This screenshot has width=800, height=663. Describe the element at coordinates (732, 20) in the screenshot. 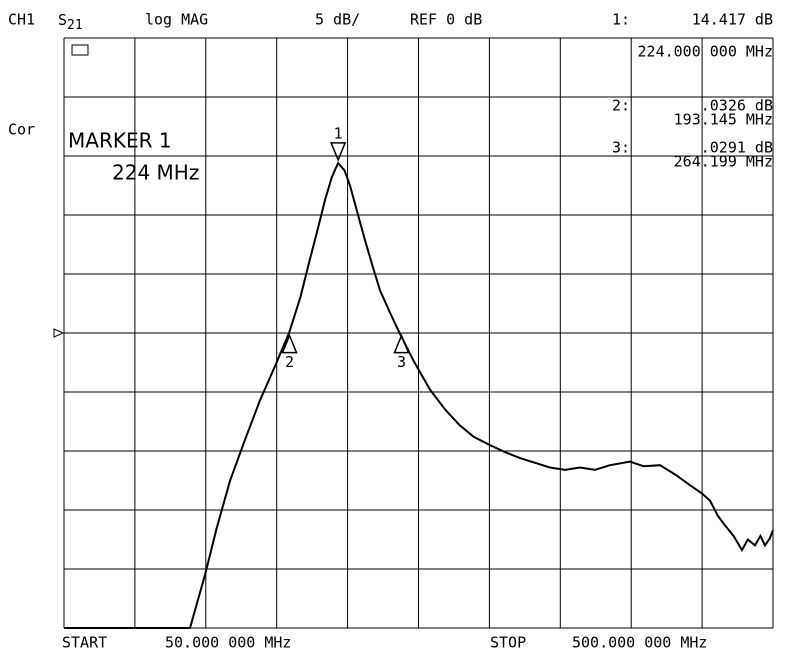

I see `readout-value: 14.417 dB` at that location.